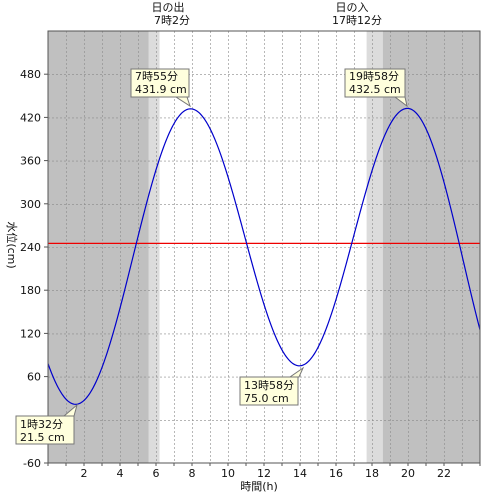  I want to click on callout-time: 13時58分, so click(269, 385).